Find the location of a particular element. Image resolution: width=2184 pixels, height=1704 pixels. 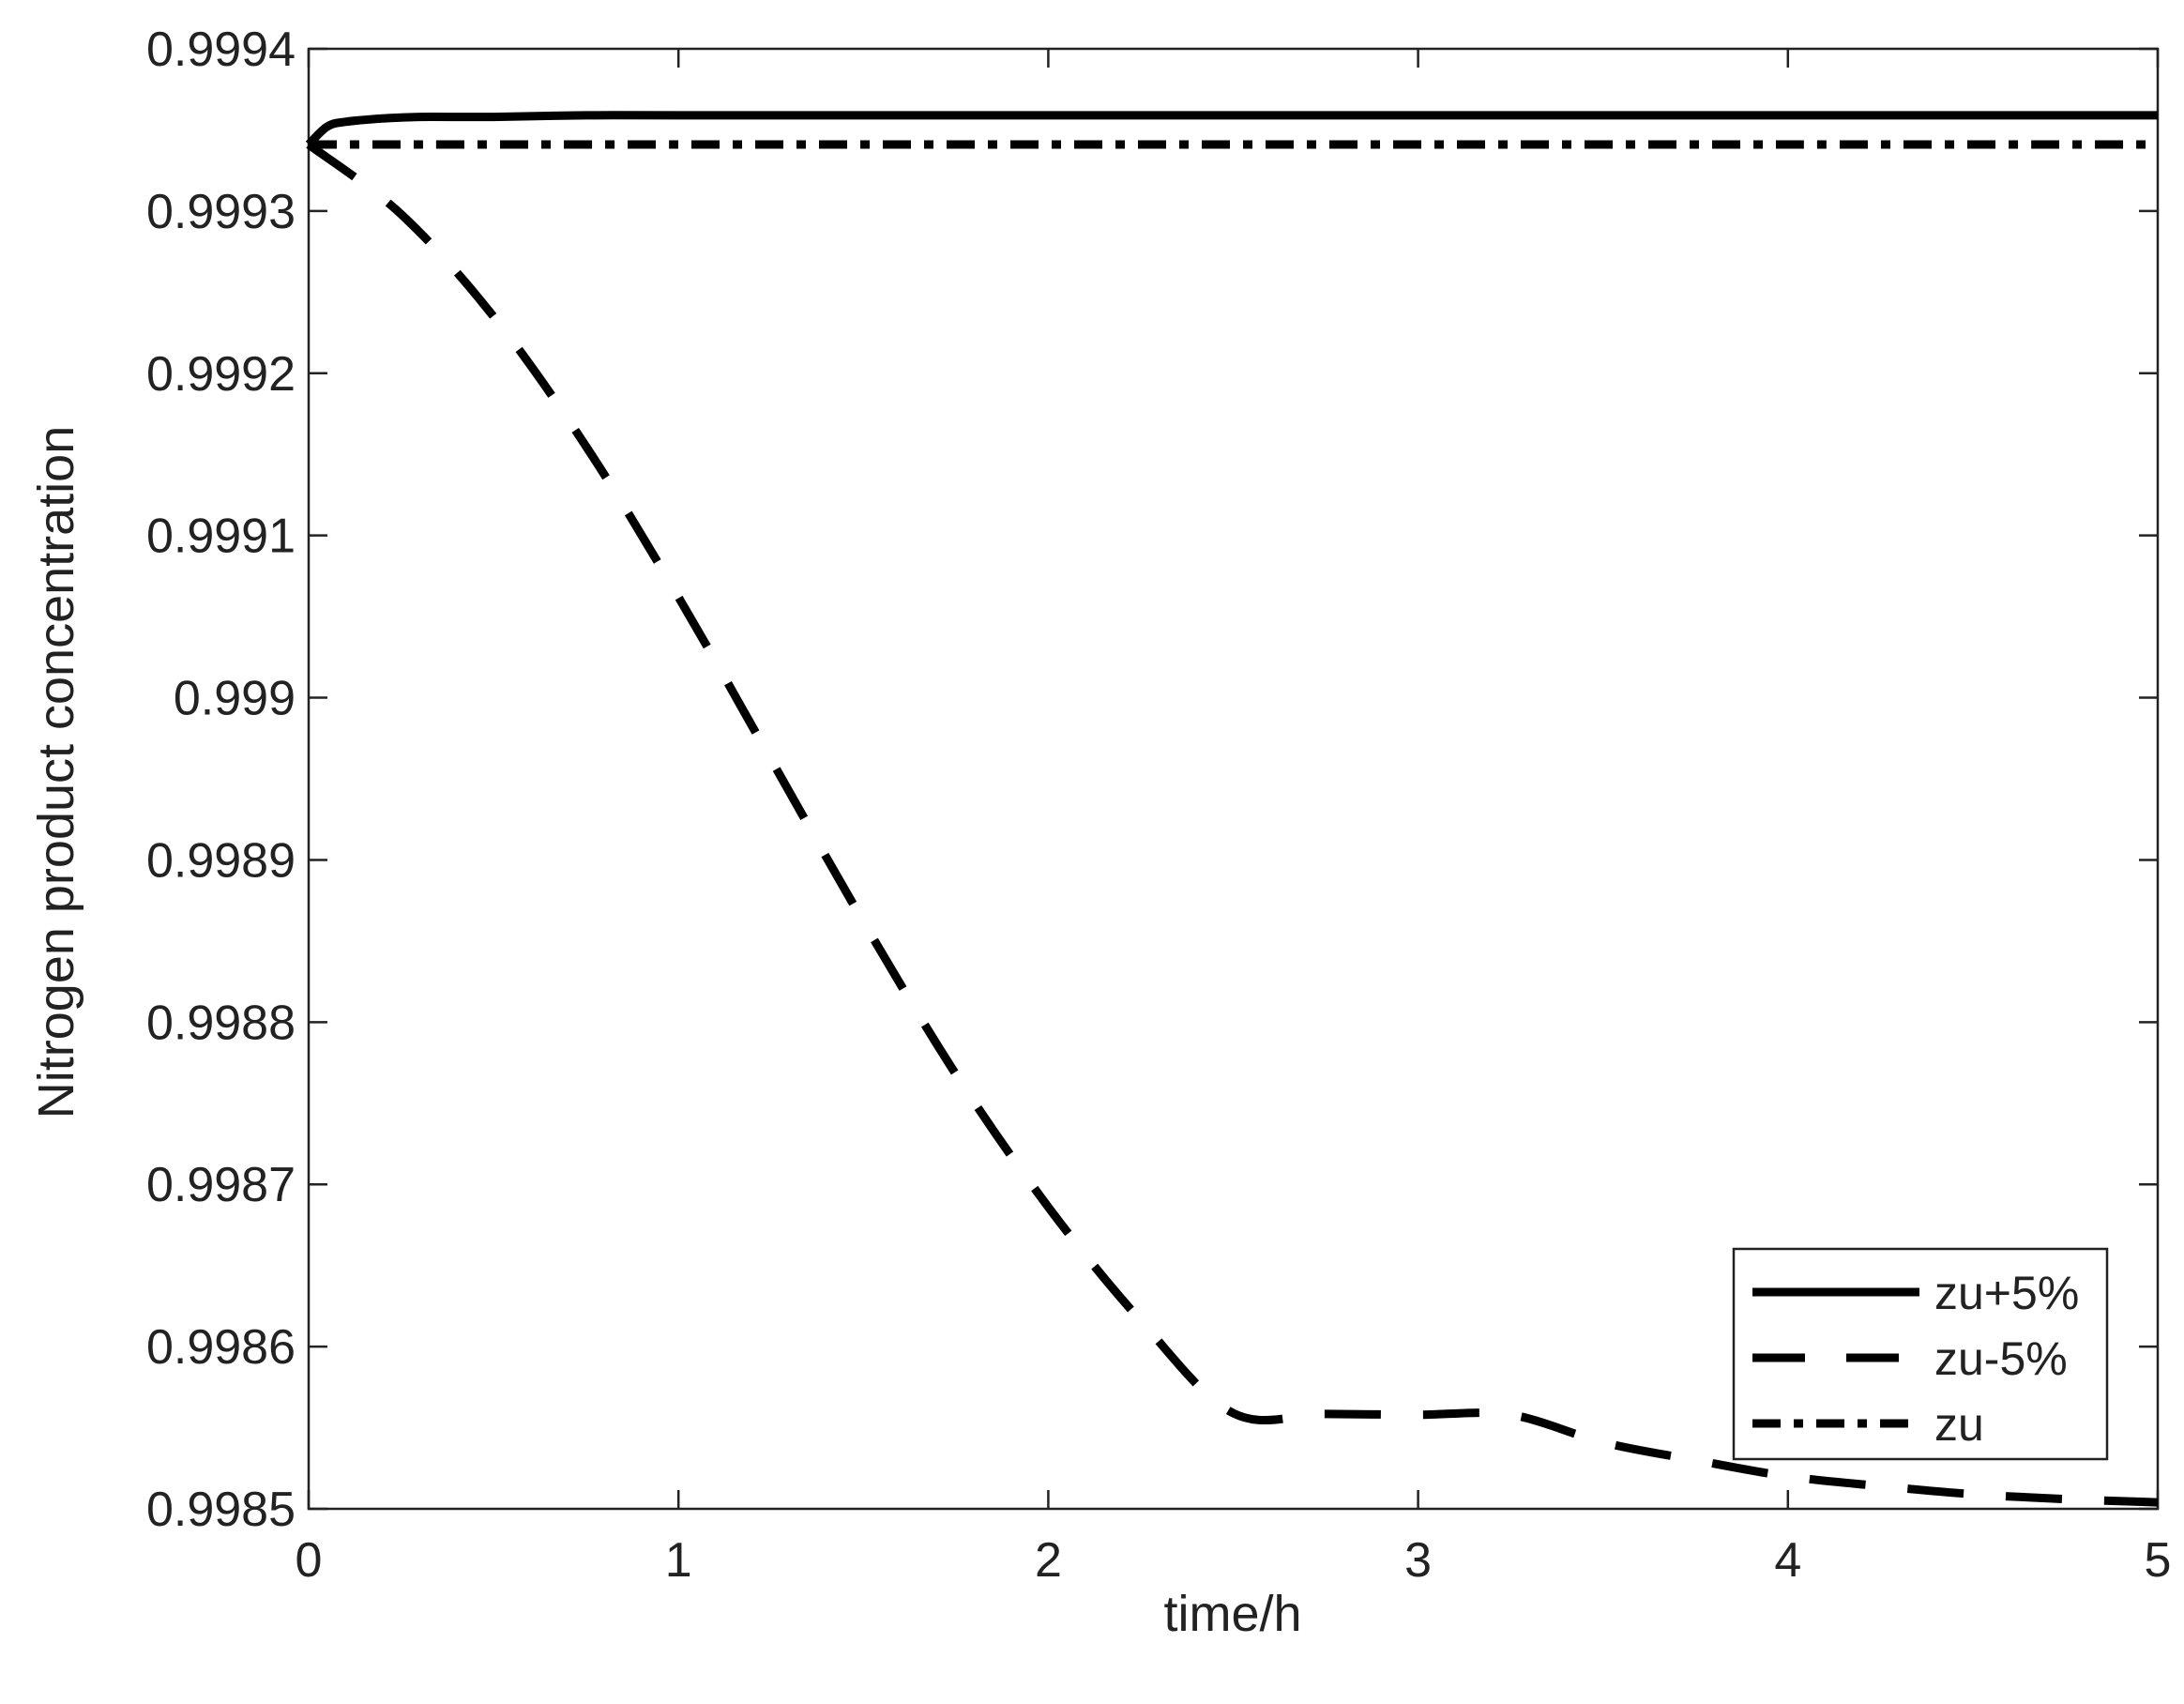

legend: zu+5% zu-5% zu is located at coordinates (1920, 1354).